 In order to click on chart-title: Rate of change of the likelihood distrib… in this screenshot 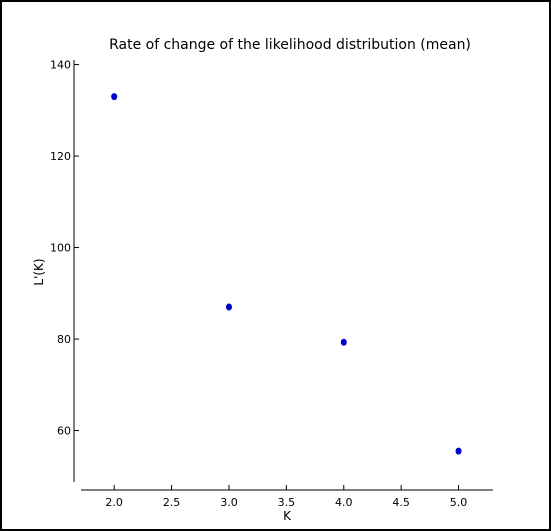, I will do `click(290, 45)`.